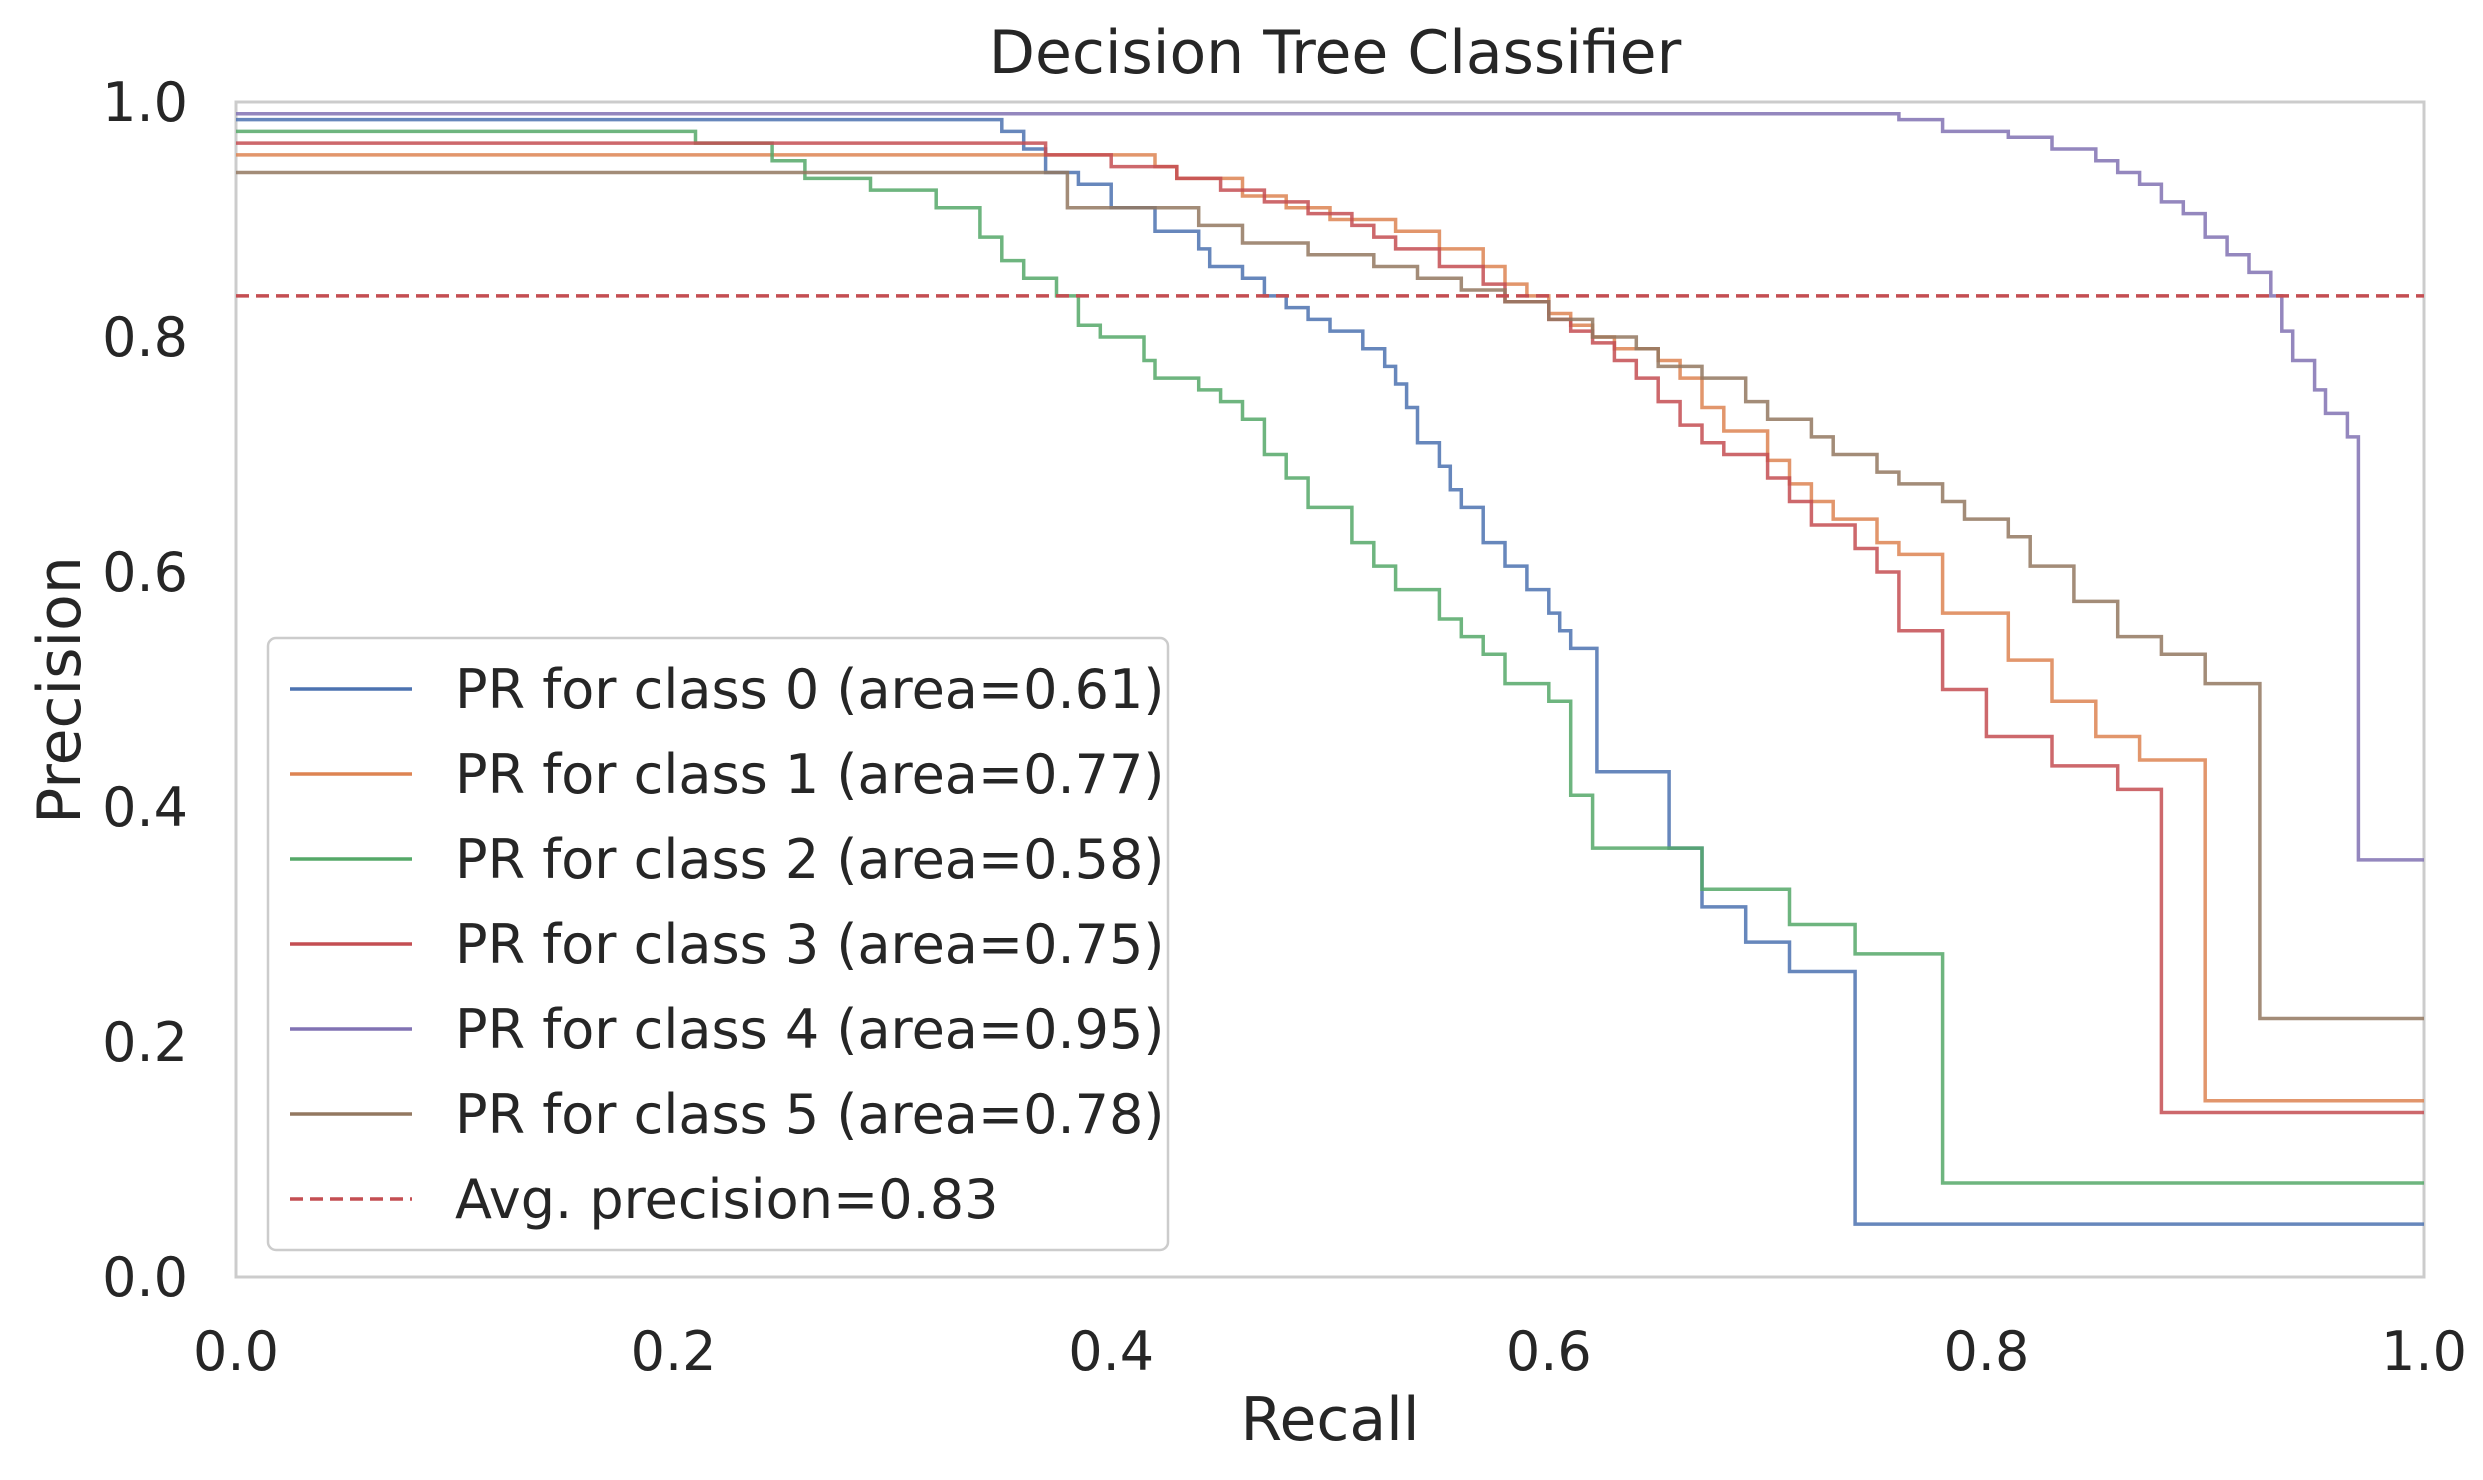  I want to click on y-tick-label: 0.8, so click(145, 337).